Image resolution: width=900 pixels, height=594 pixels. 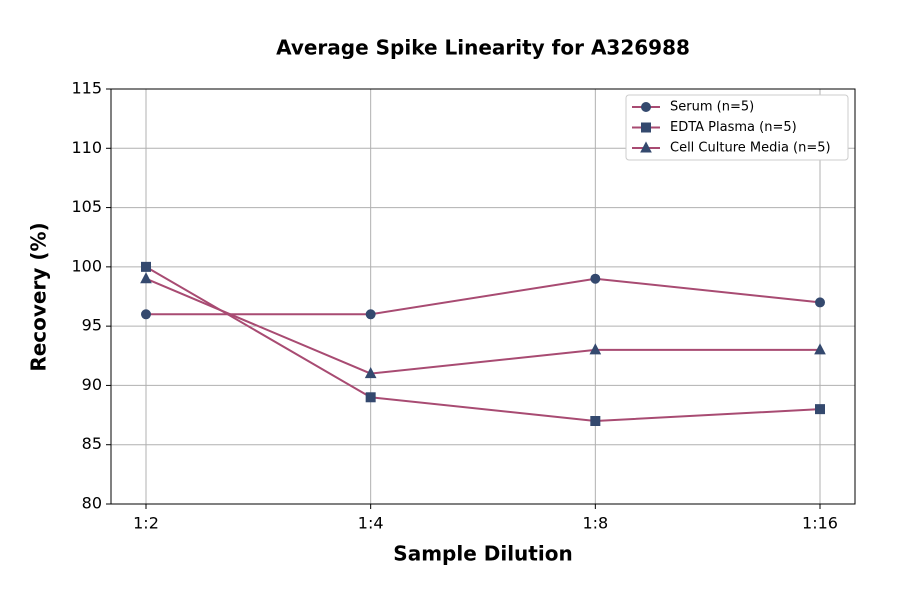 What do you see at coordinates (371, 523) in the screenshot?
I see `x-tick-label: 1:4` at bounding box center [371, 523].